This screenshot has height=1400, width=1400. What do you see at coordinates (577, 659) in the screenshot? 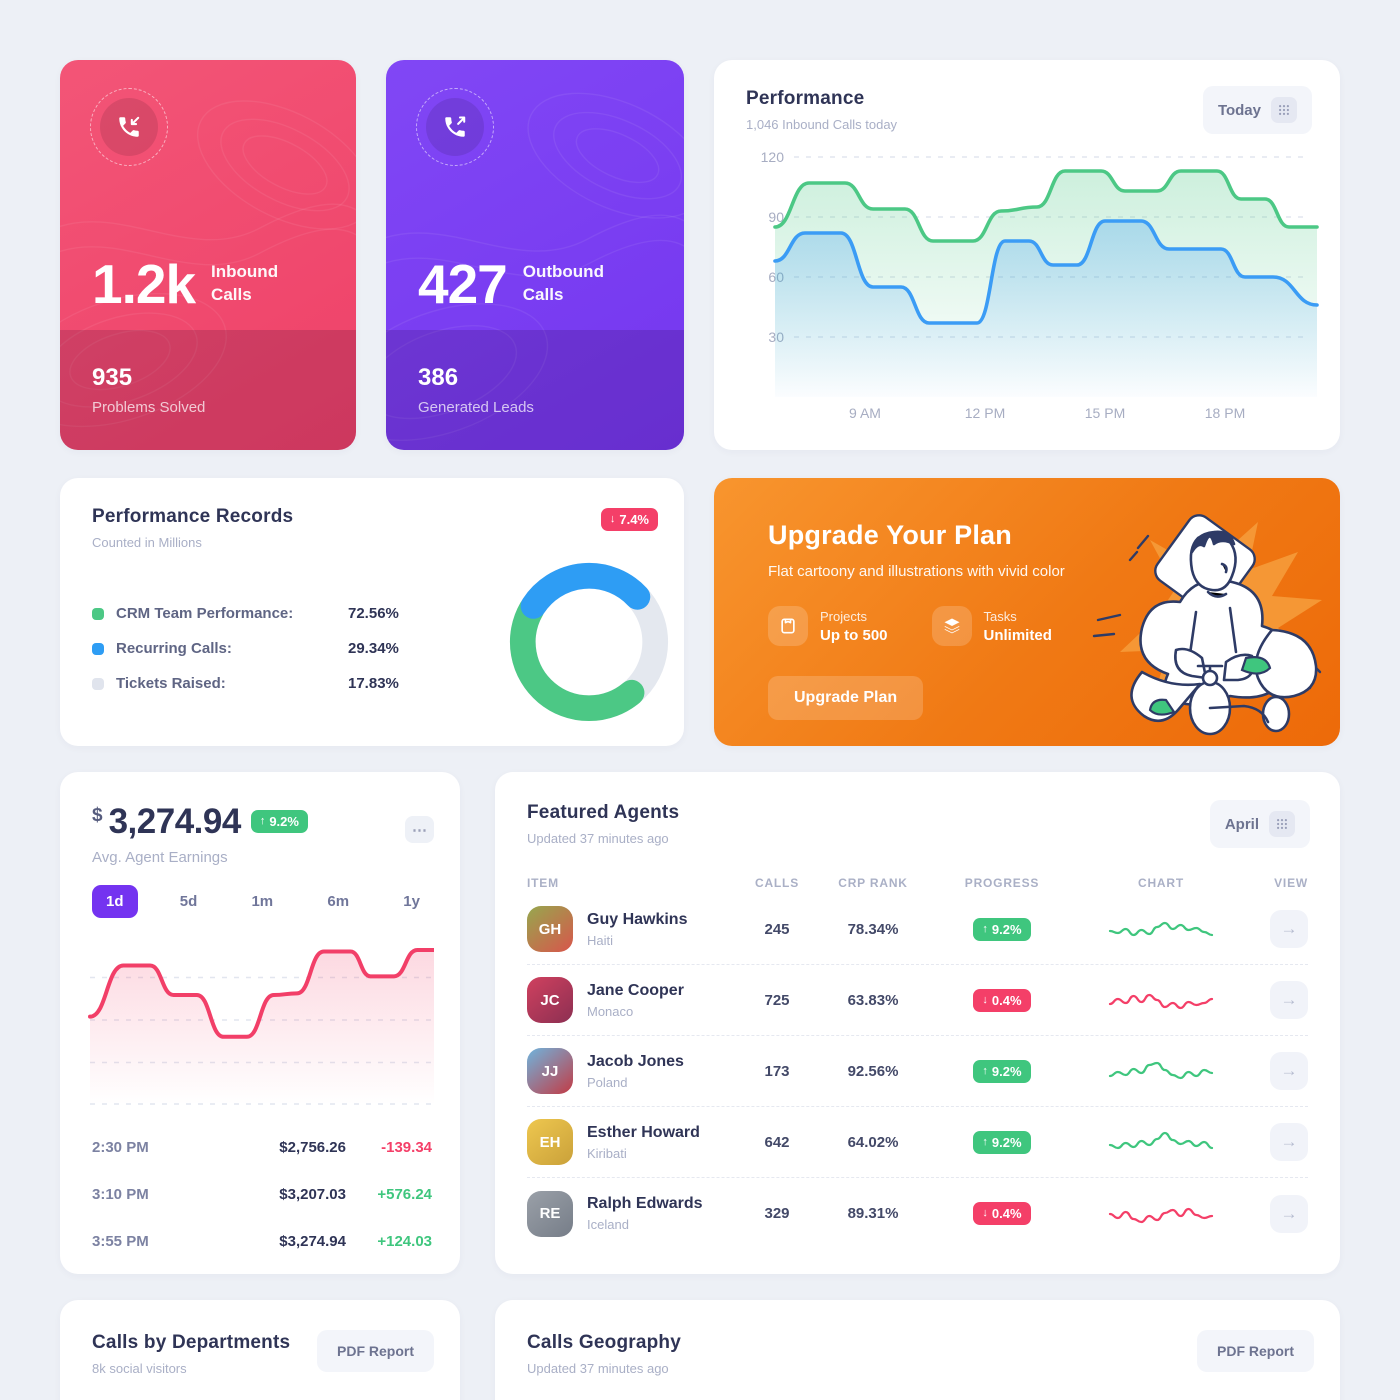
I see `donut-segment-CRM Team Performance` at bounding box center [577, 659].